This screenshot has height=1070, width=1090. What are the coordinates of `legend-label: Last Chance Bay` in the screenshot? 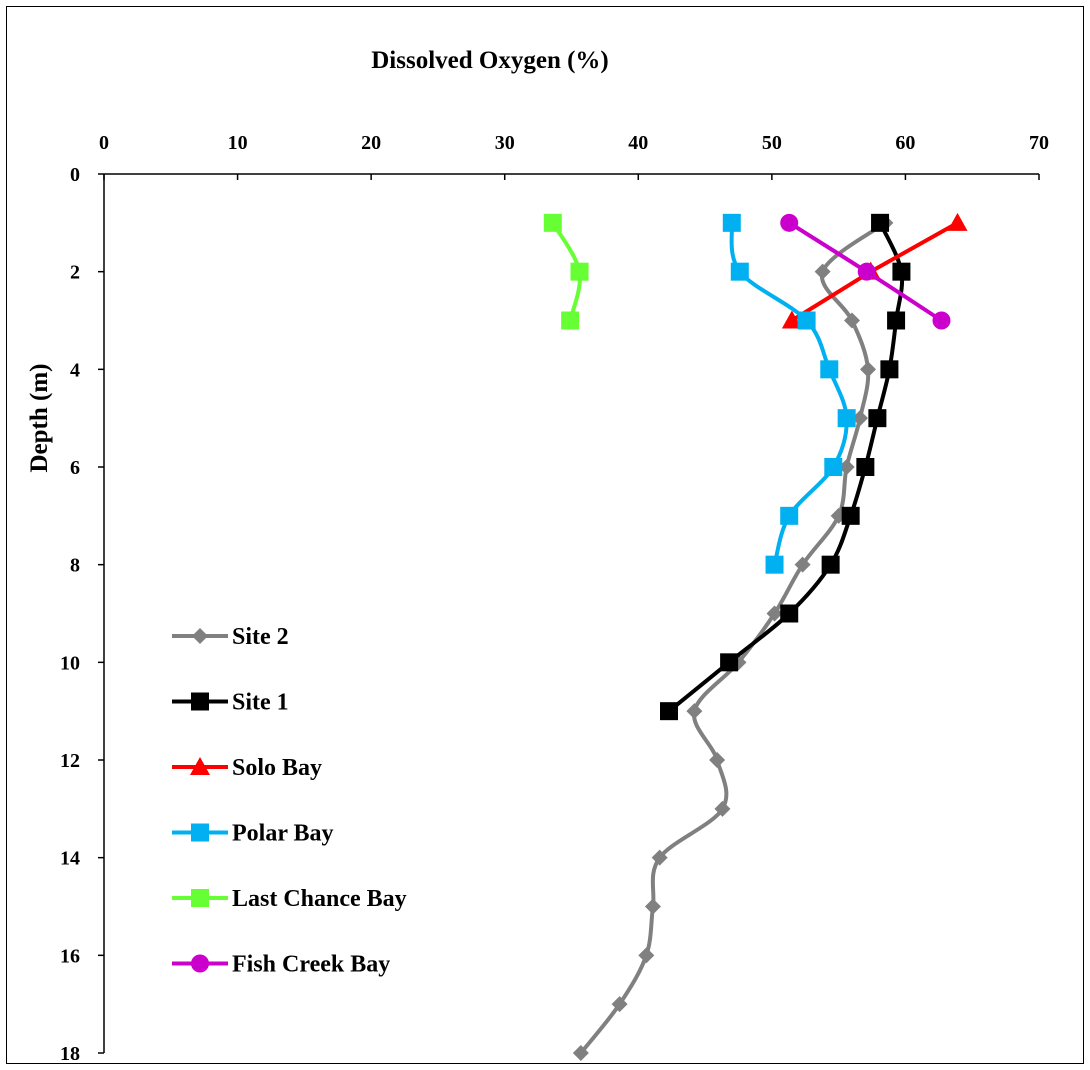 It's located at (319, 899).